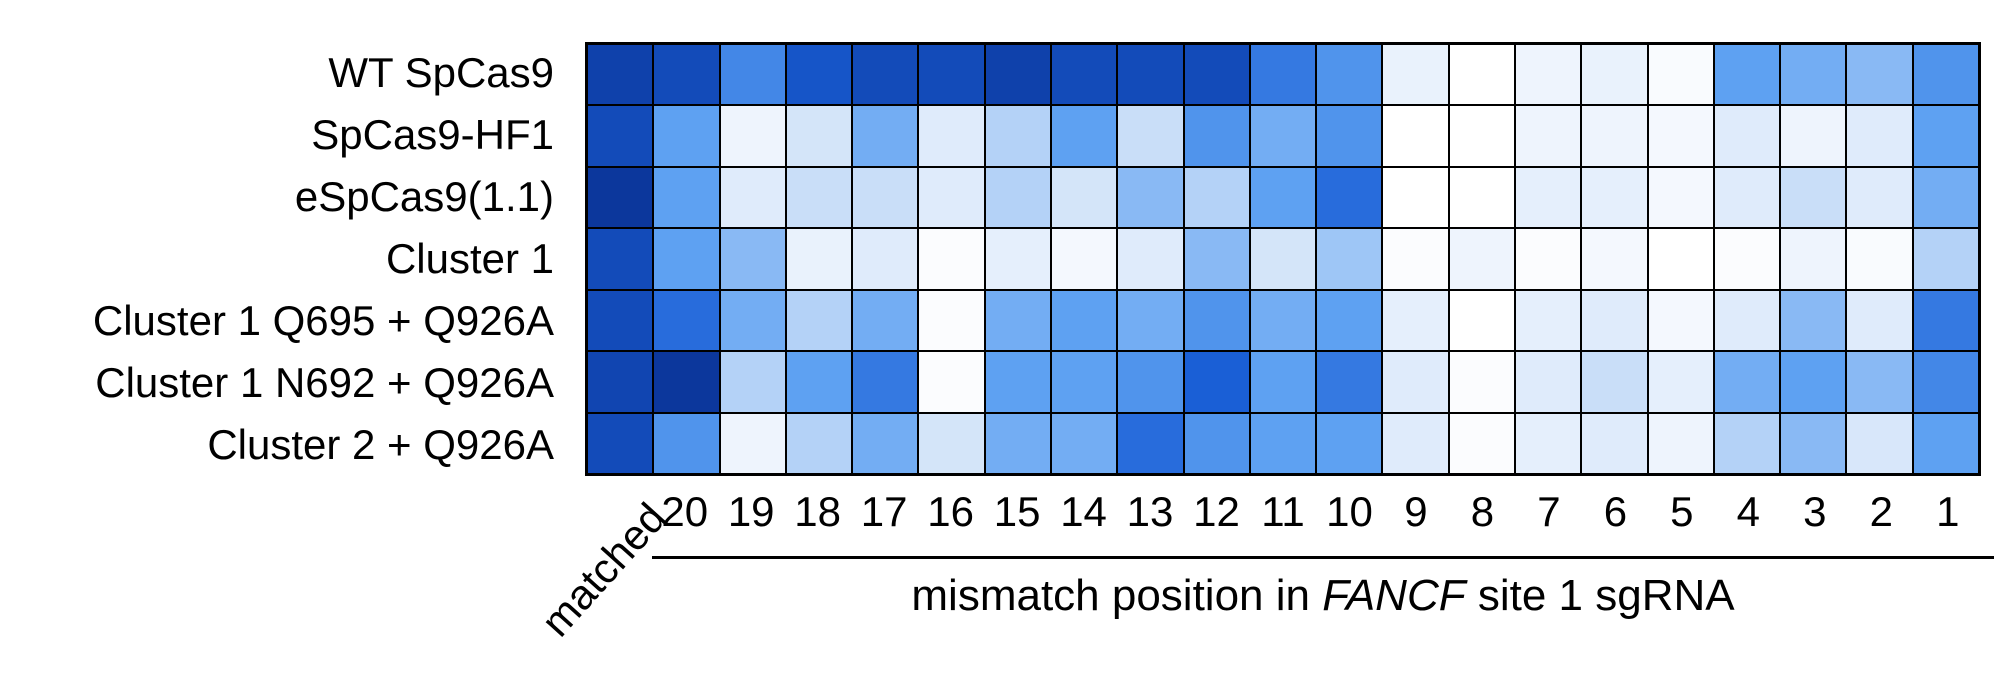  Describe the element at coordinates (950, 511) in the screenshot. I see `col-label: 16` at that location.